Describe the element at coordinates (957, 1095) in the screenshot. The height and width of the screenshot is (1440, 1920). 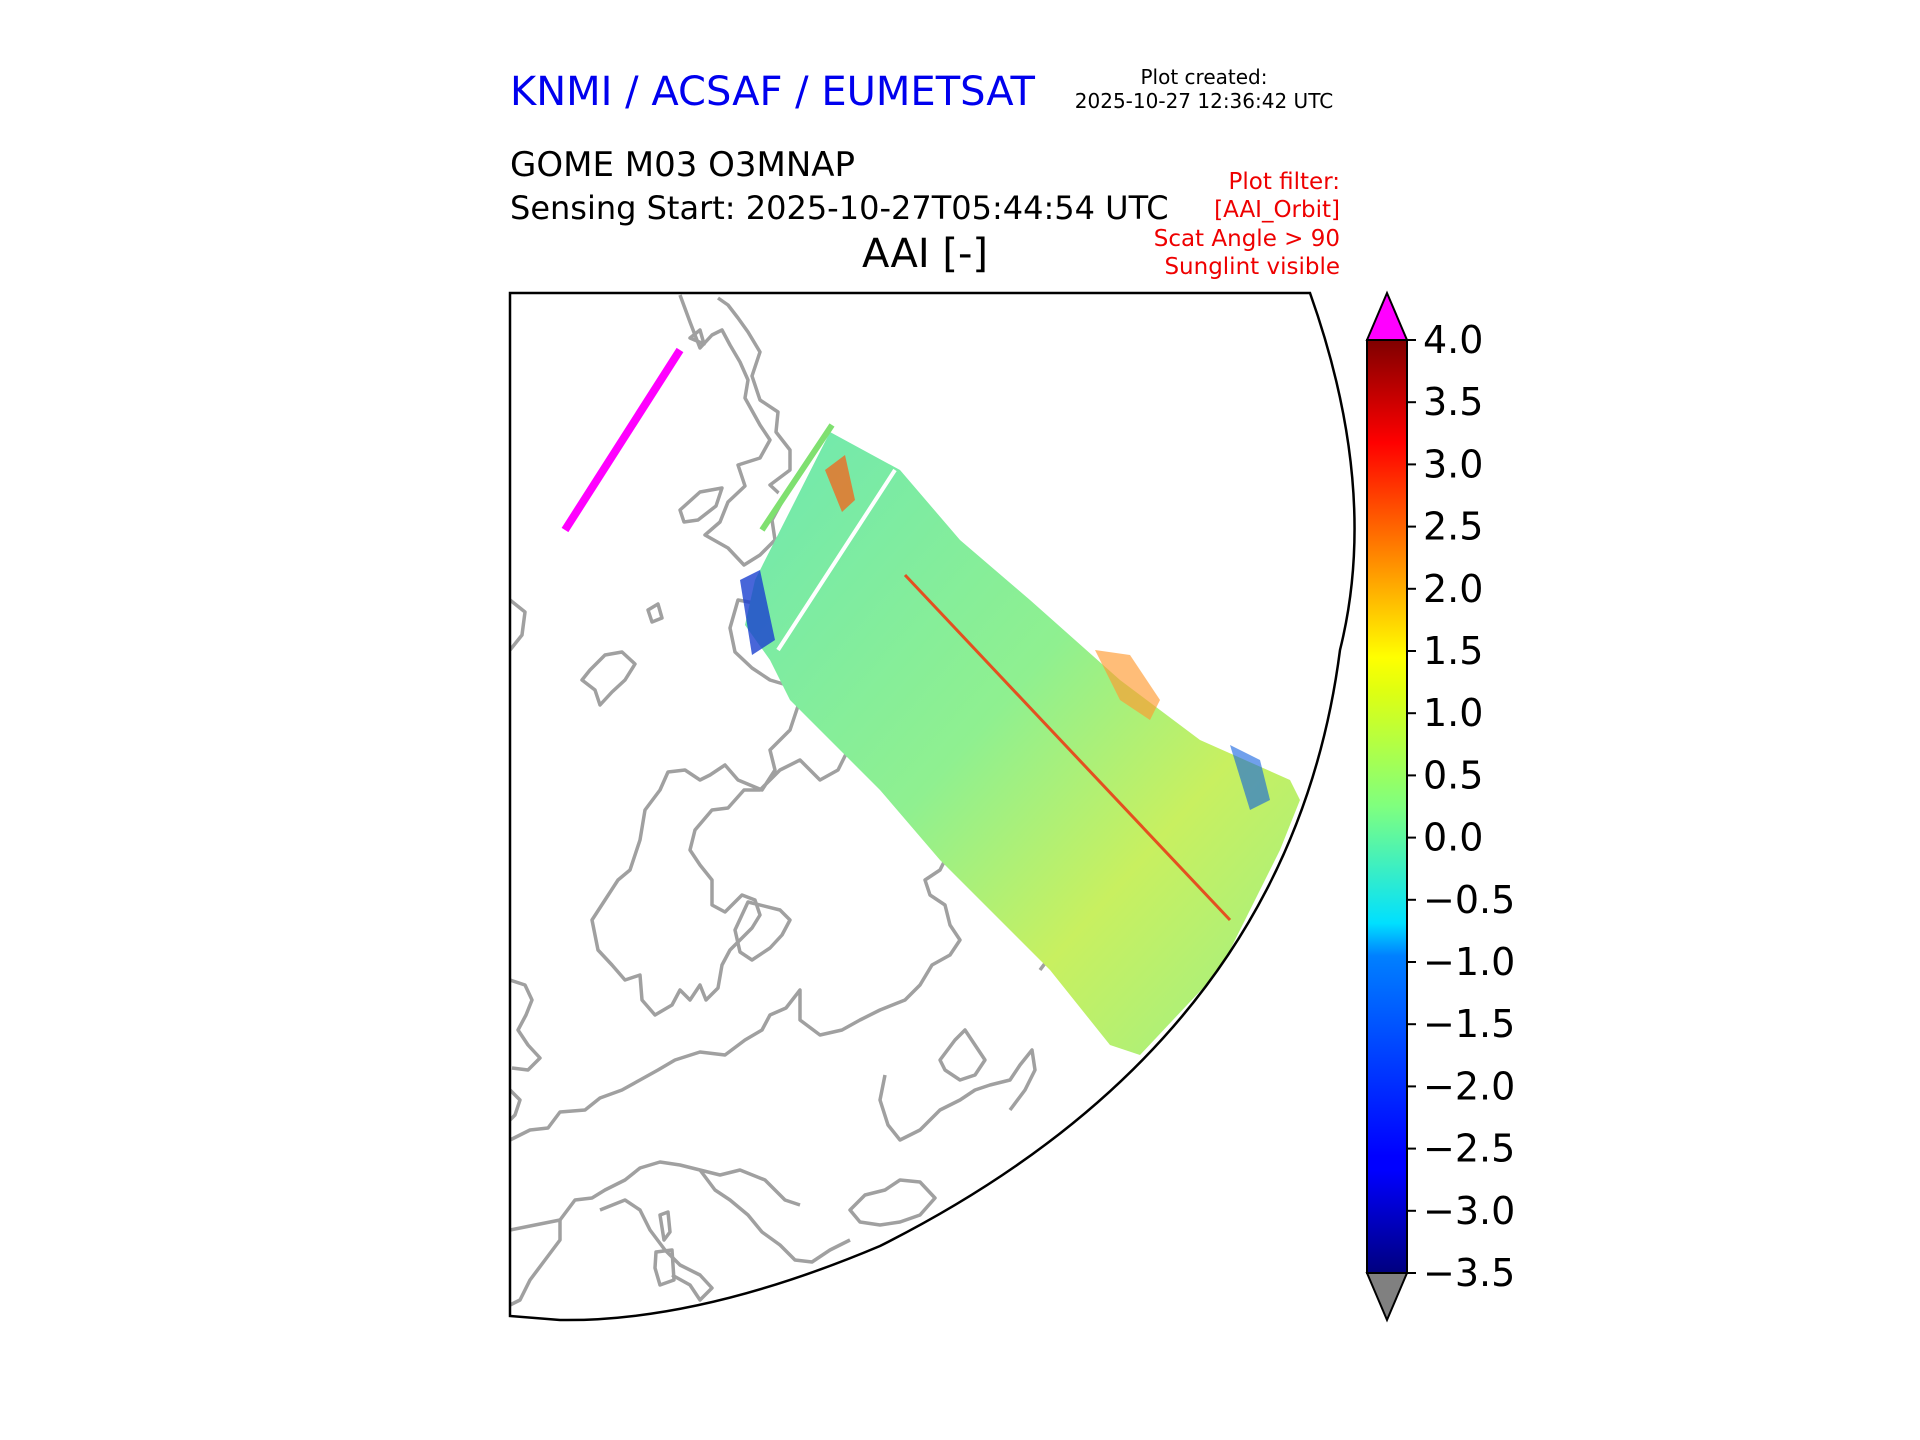
I see `coastline-caspian` at that location.